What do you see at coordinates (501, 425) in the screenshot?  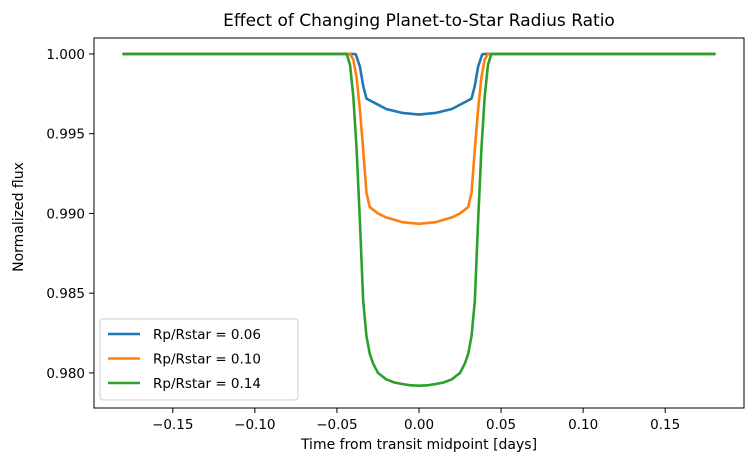 I see `x-tick-label: 0.05` at bounding box center [501, 425].